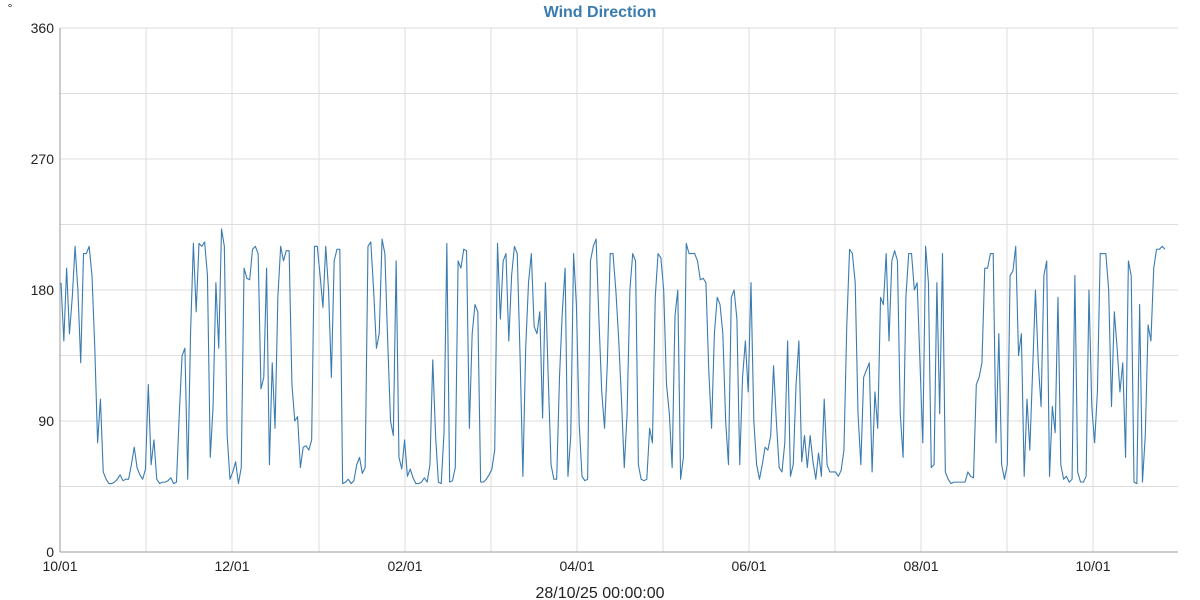 Image resolution: width=1200 pixels, height=600 pixels. Describe the element at coordinates (10, 8) in the screenshot. I see `y-unit-label: °` at that location.